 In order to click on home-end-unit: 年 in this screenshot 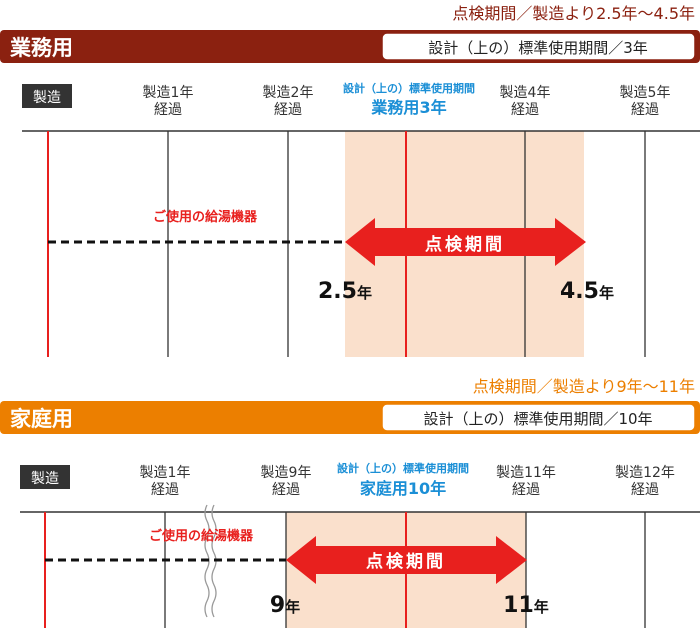, I will do `click(541, 607)`.